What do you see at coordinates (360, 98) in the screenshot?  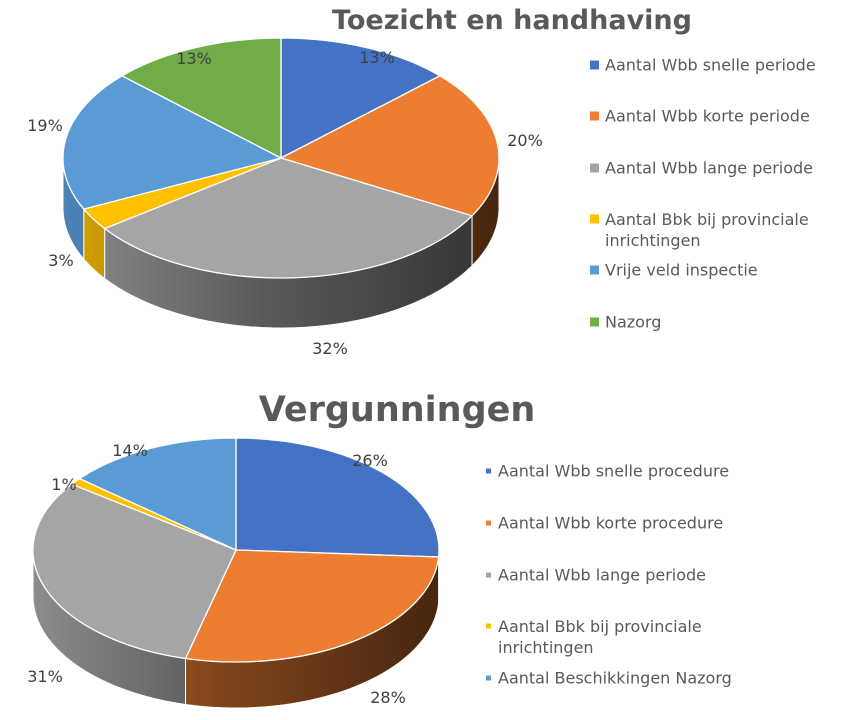 I see `slice-aantal-wbb-snelle-periode` at bounding box center [360, 98].